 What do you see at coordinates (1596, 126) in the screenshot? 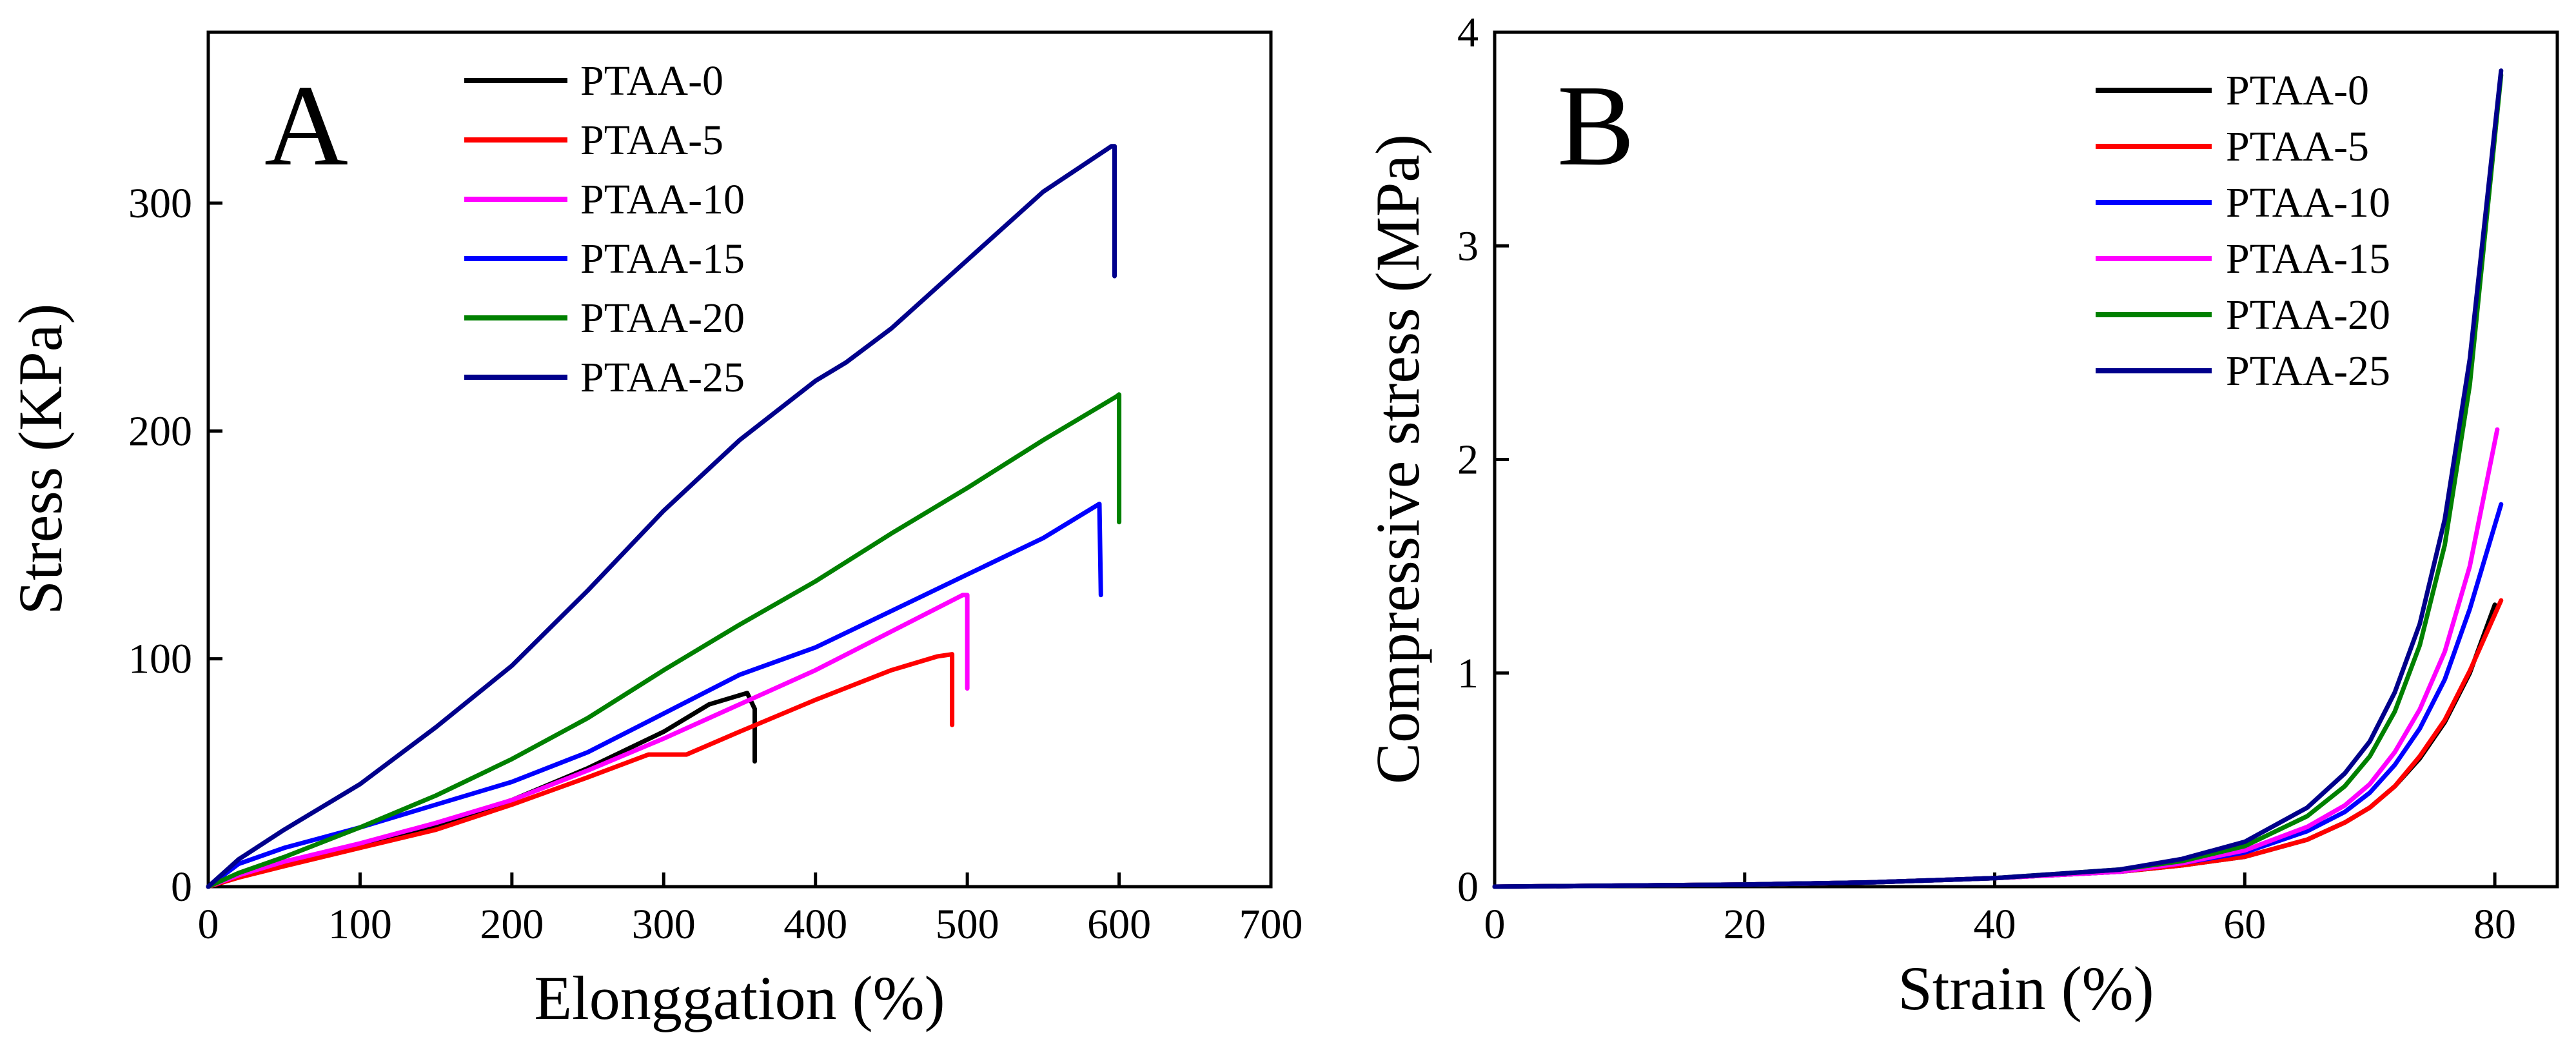
I see `panel-b-letter: B` at bounding box center [1596, 126].